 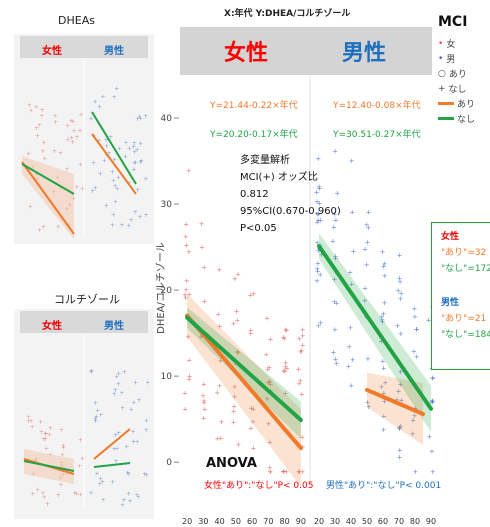 What do you see at coordinates (161, 288) in the screenshot?
I see `y-axis-label: DHEA/コルチゾール` at bounding box center [161, 288].